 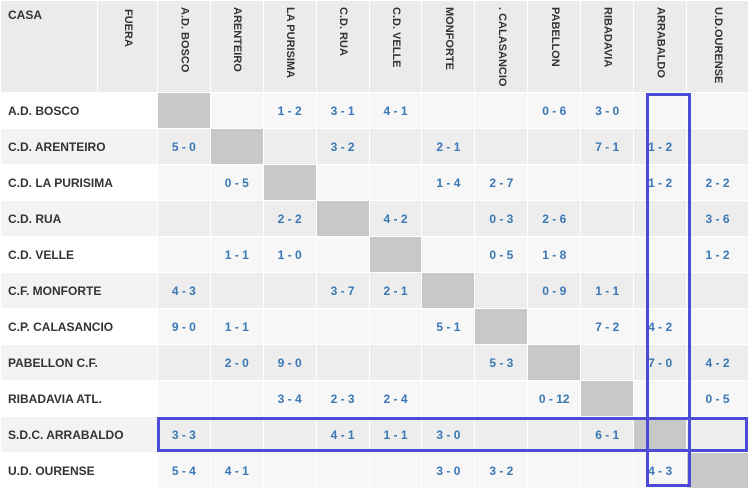 What do you see at coordinates (554, 398) in the screenshot?
I see `score-cell: 0 - 12` at bounding box center [554, 398].